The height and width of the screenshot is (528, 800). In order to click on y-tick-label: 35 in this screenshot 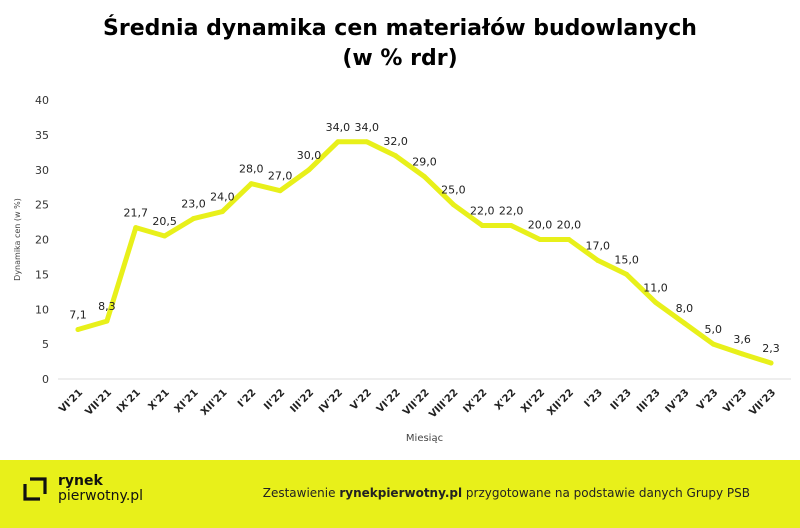, I will do `click(42, 135)`.